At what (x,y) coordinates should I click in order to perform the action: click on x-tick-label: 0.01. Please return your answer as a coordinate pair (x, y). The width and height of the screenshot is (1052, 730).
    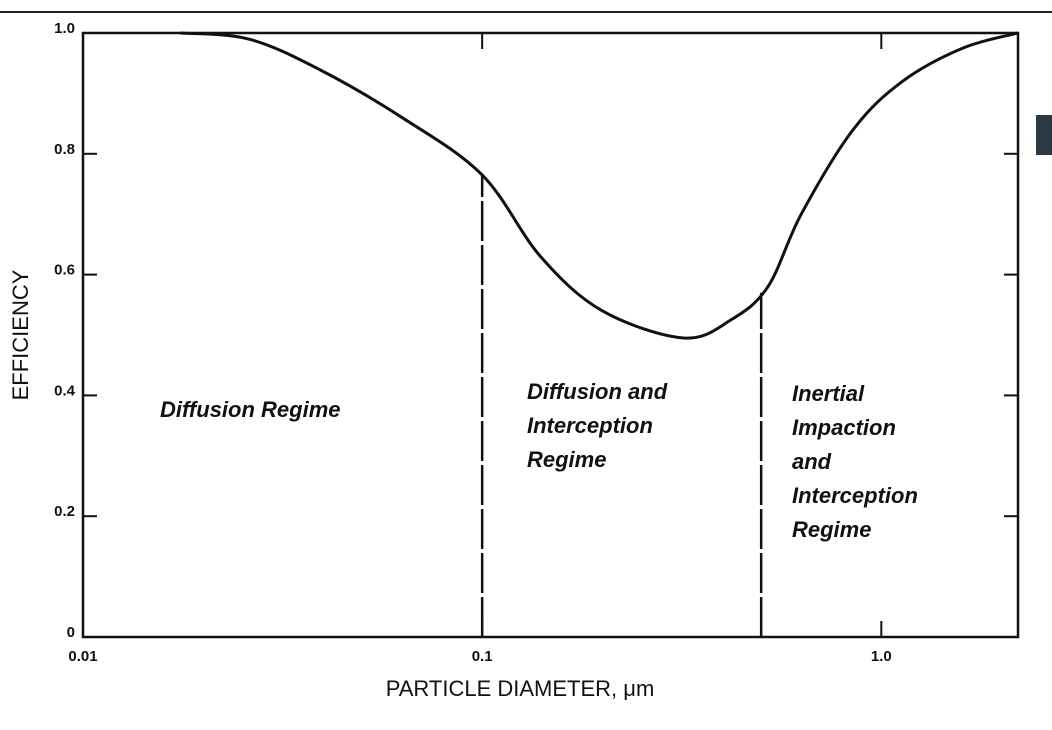
    Looking at the image, I should click on (82, 656).